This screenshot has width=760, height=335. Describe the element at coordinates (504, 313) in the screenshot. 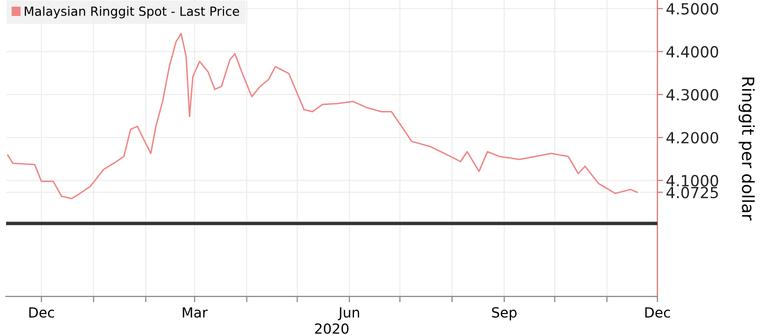

I see `x-tick-label: Sep` at that location.